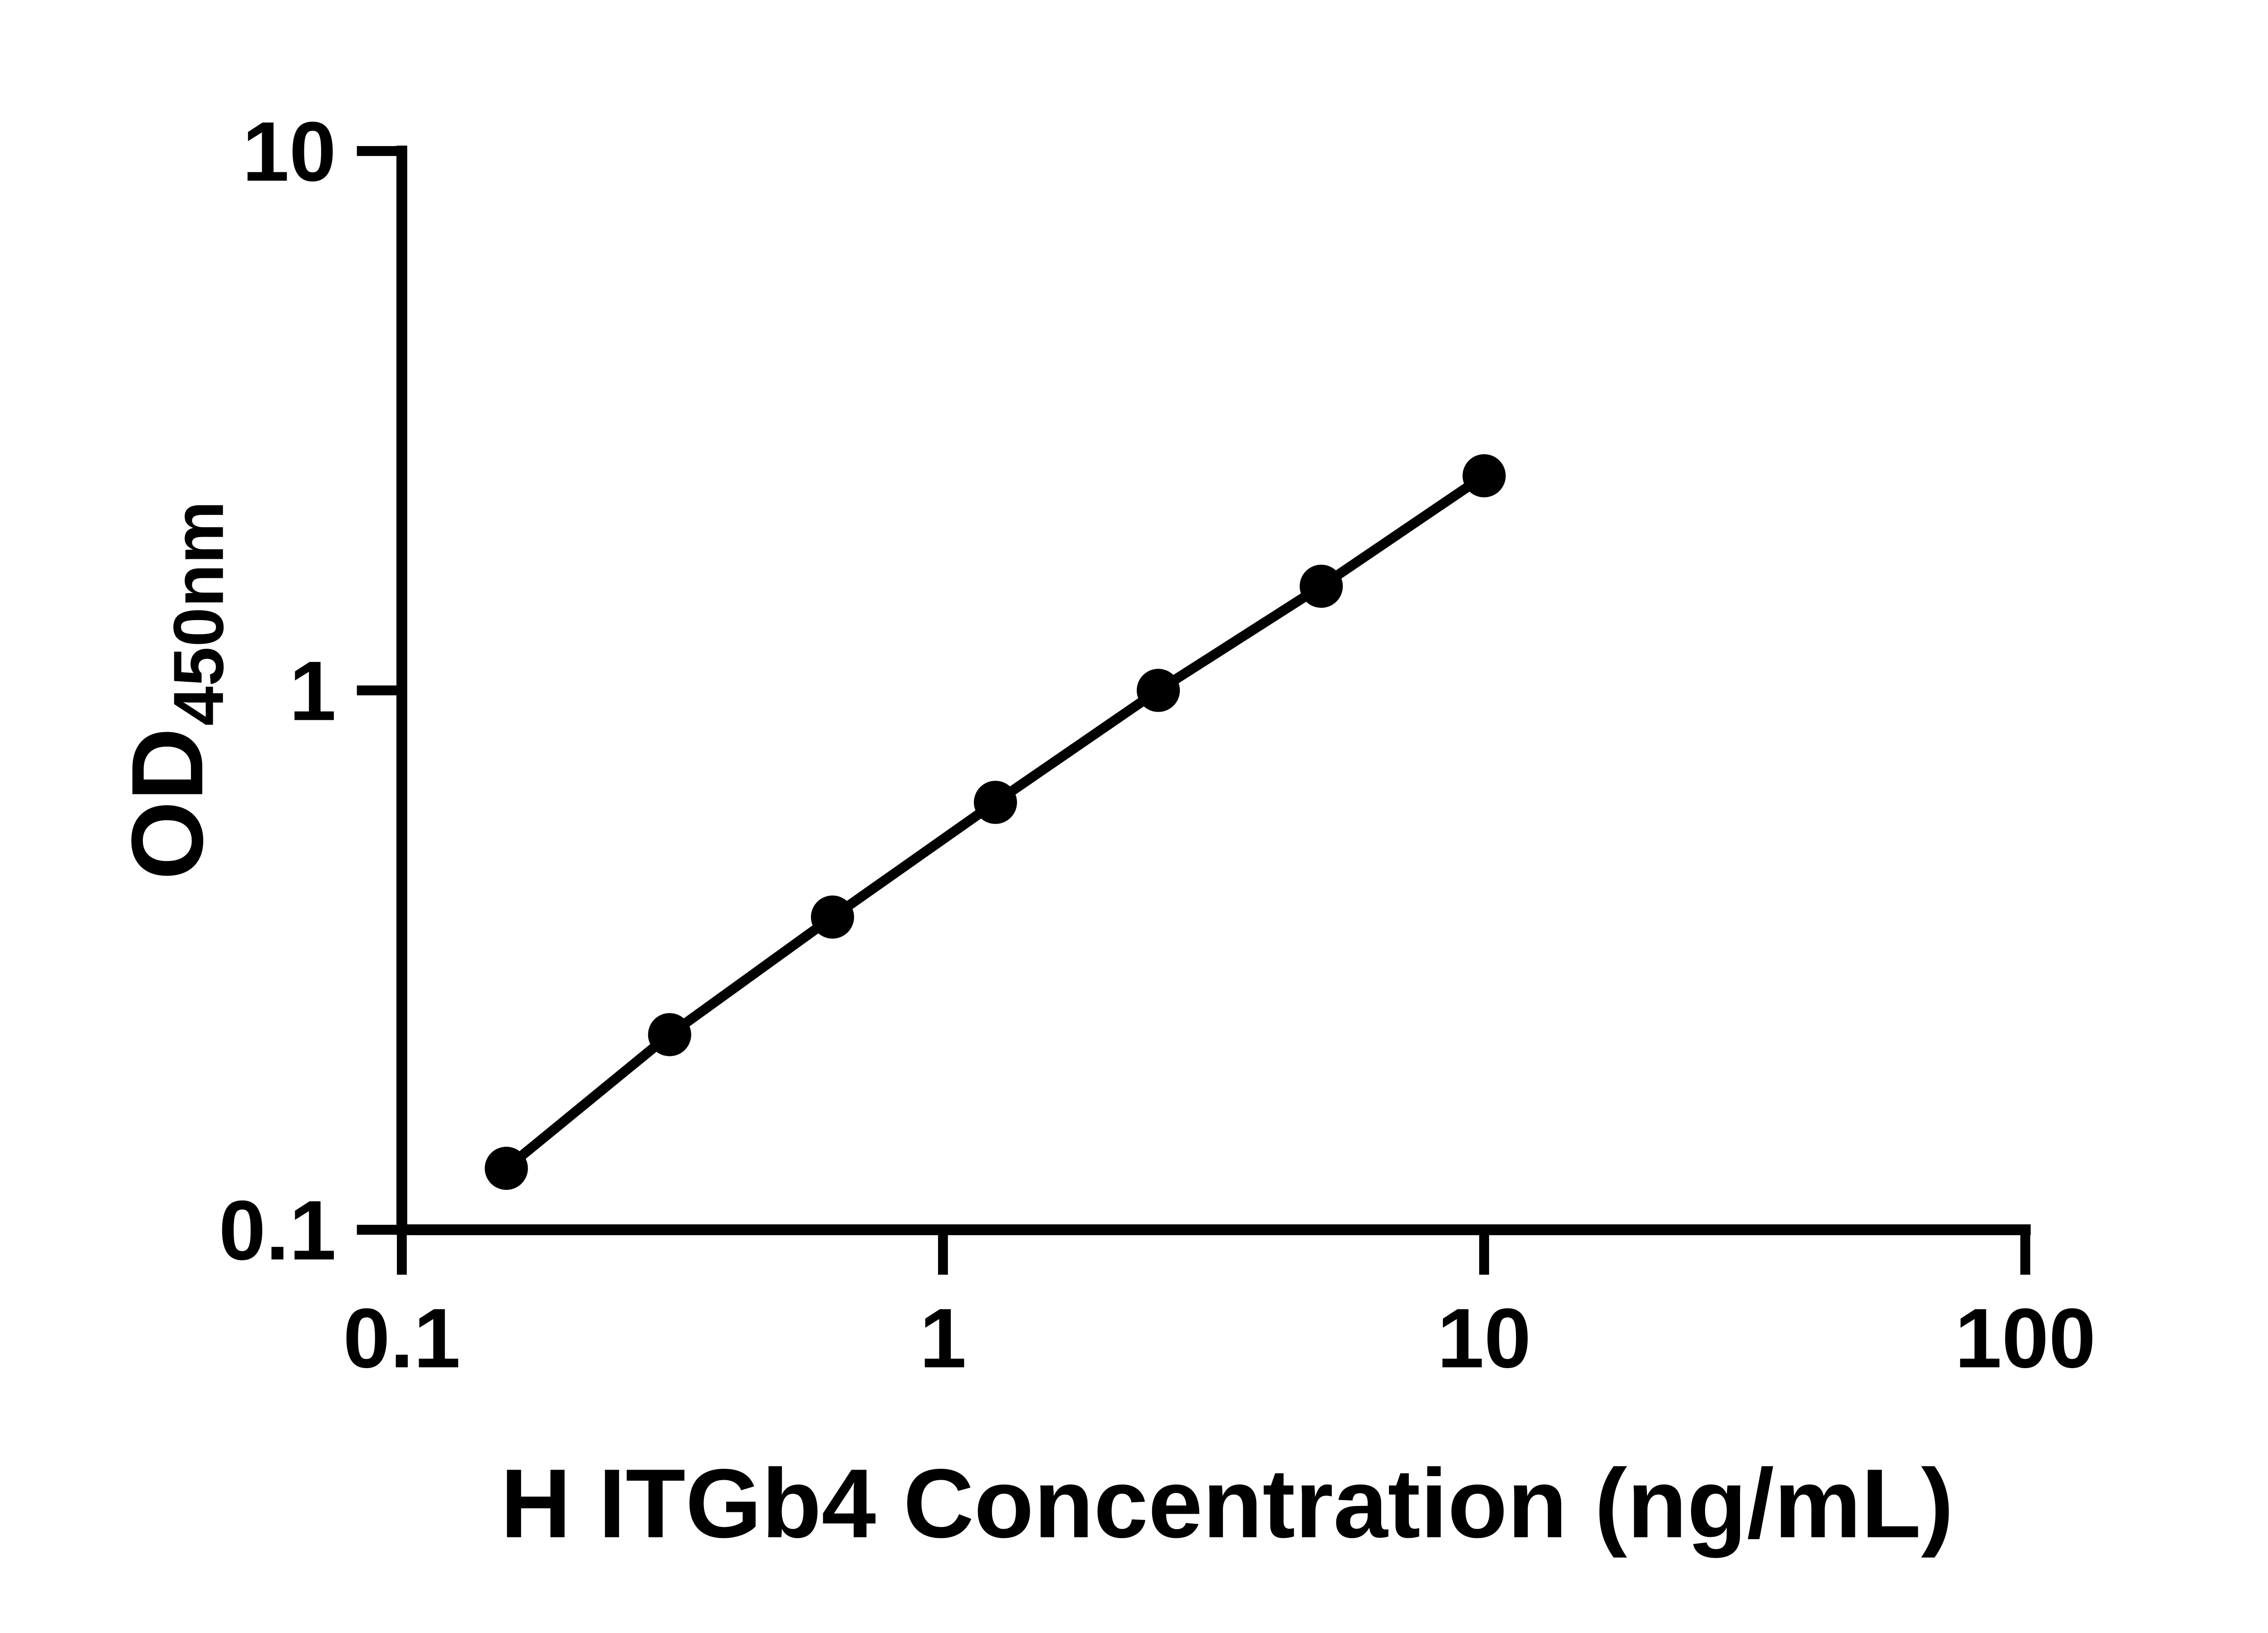 The height and width of the screenshot is (1633, 2268). I want to click on y-axis-title: OD 450nm, so click(175, 690).